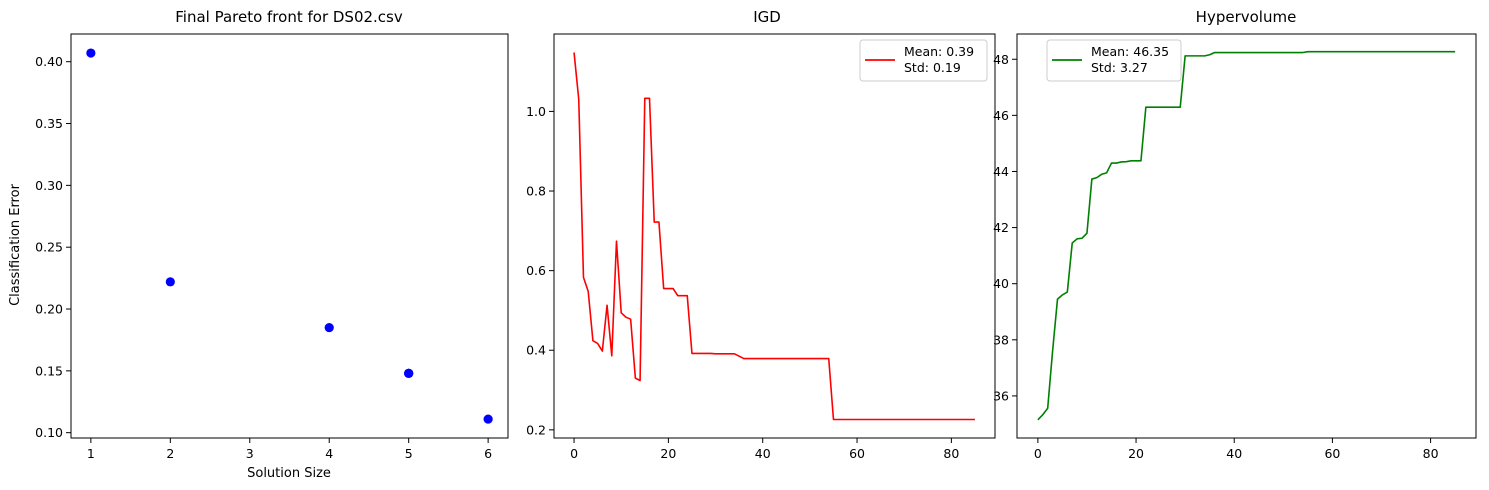 The height and width of the screenshot is (490, 1489). What do you see at coordinates (951, 453) in the screenshot?
I see `igd-xtick-label: 80` at bounding box center [951, 453].